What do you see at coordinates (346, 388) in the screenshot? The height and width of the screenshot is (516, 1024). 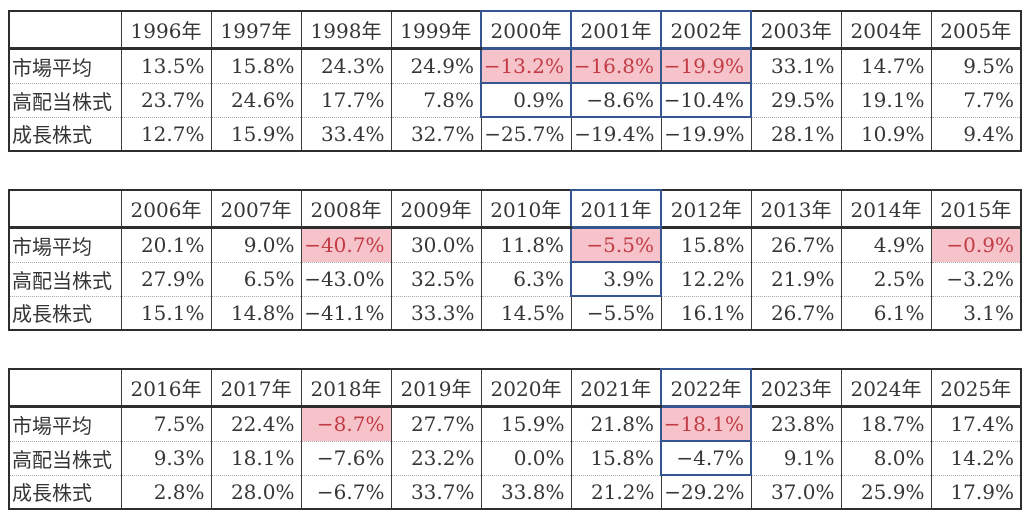 I see `year-header-cell: 2018年` at bounding box center [346, 388].